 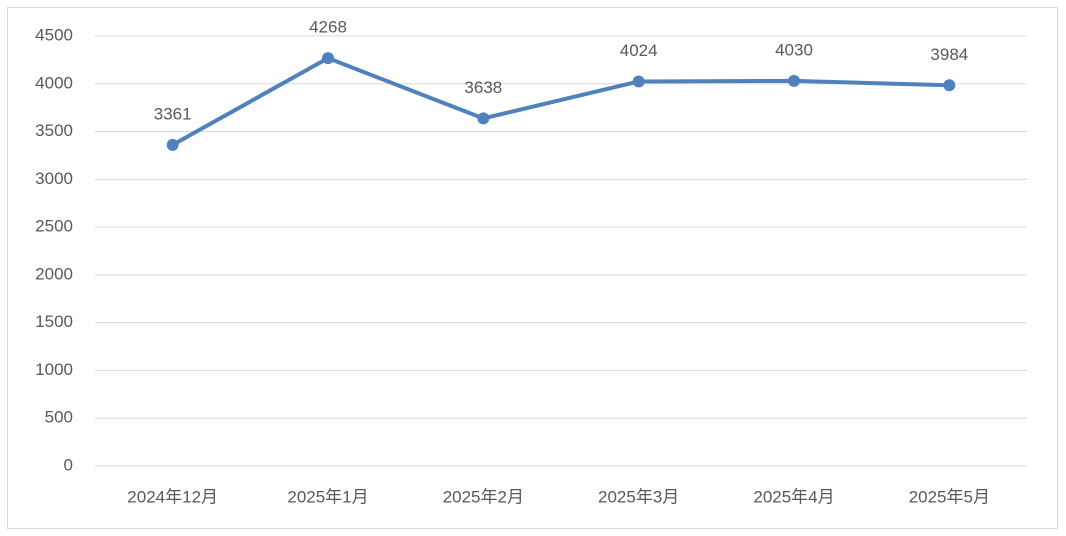 I want to click on y-tick-label: 2000, so click(x=54, y=273).